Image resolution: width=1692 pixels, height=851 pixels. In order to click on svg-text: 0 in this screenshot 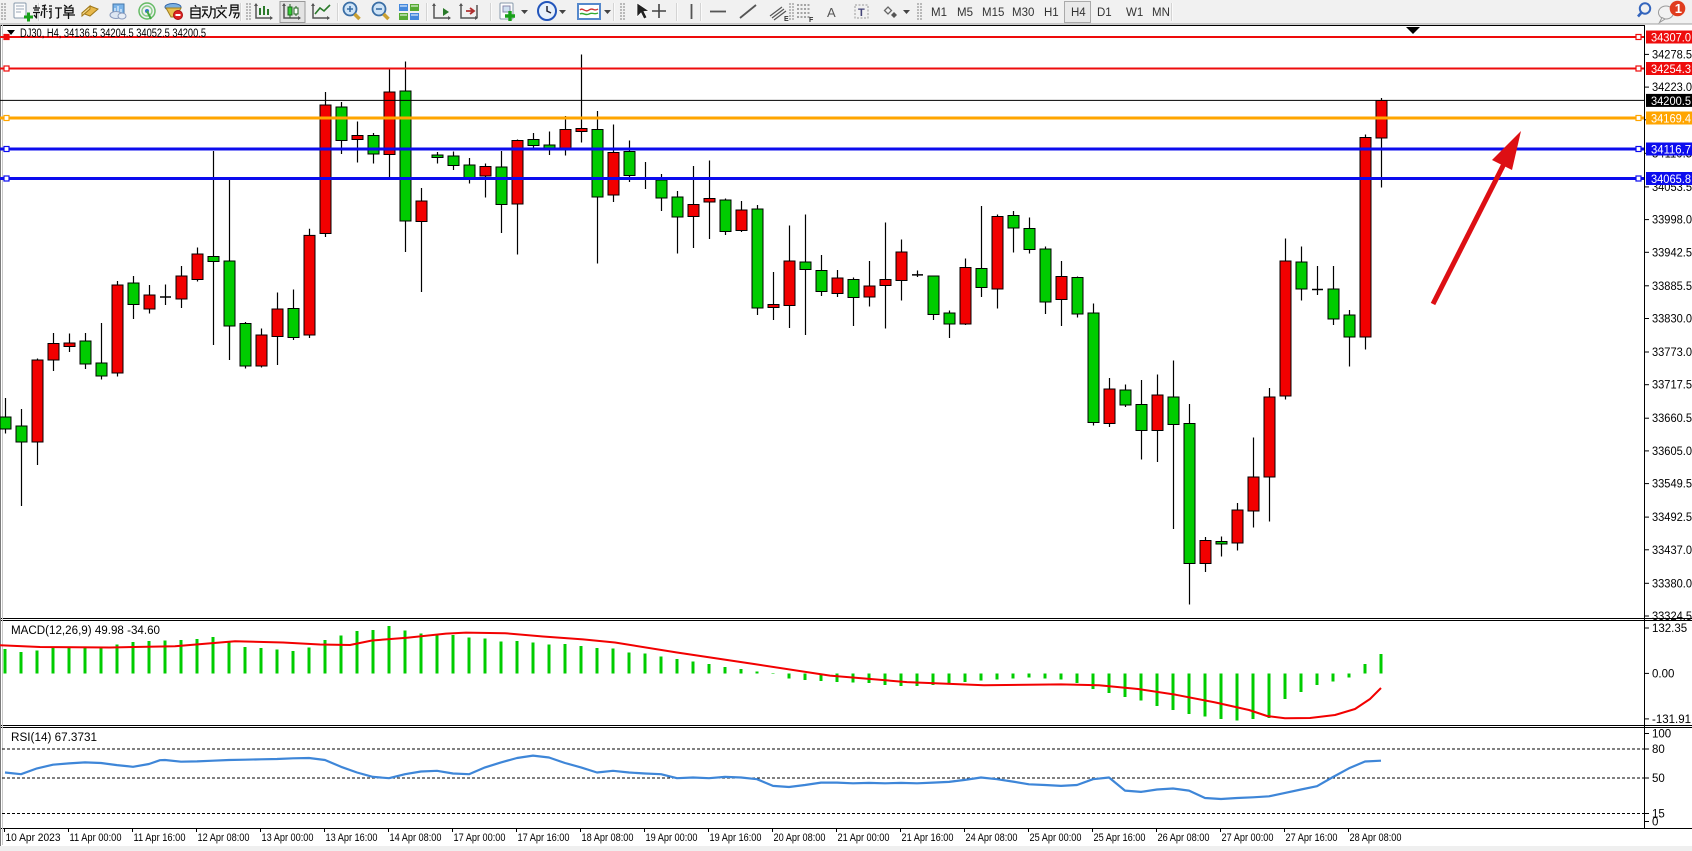, I will do `click(1655, 823)`.